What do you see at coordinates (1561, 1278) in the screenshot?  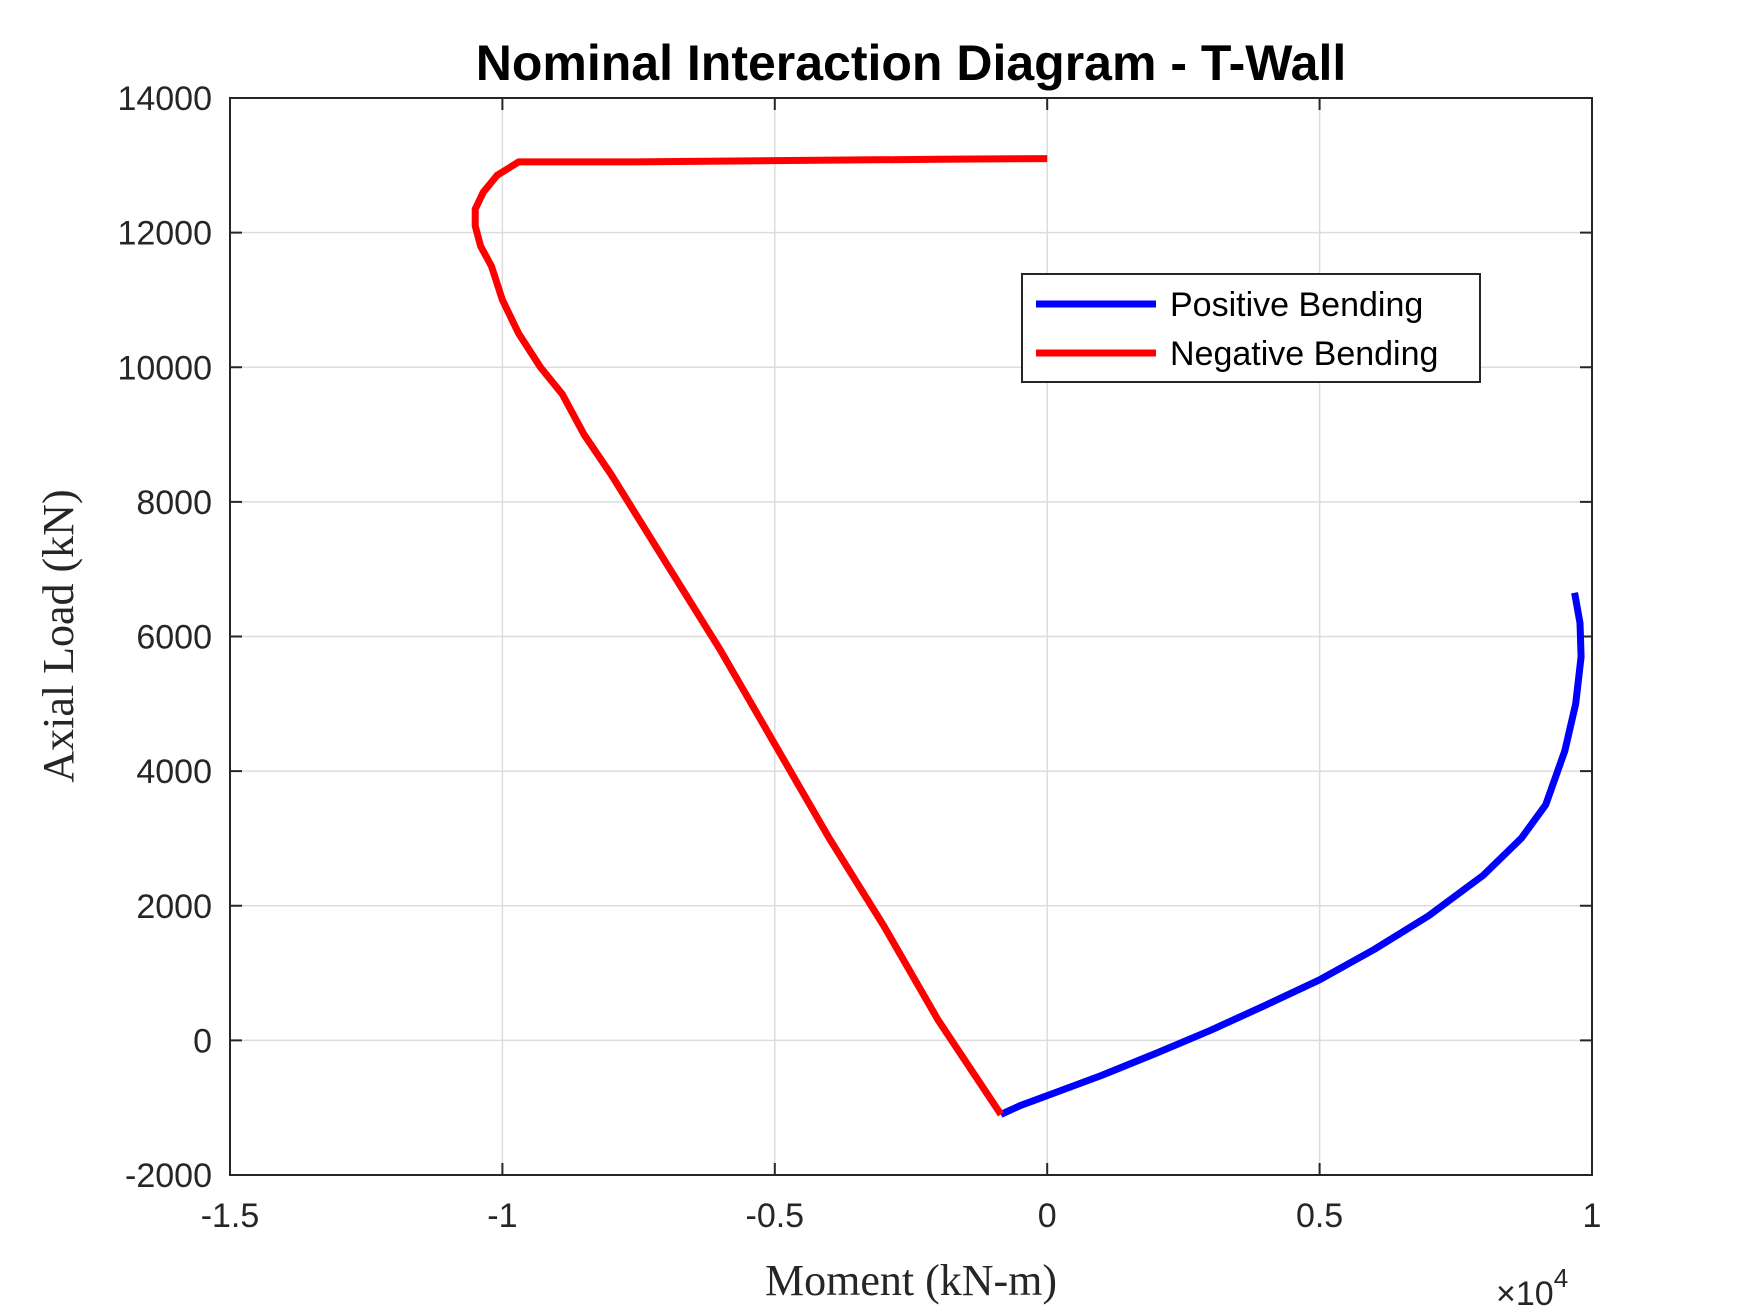 I see `x-exponent-power: 4` at bounding box center [1561, 1278].